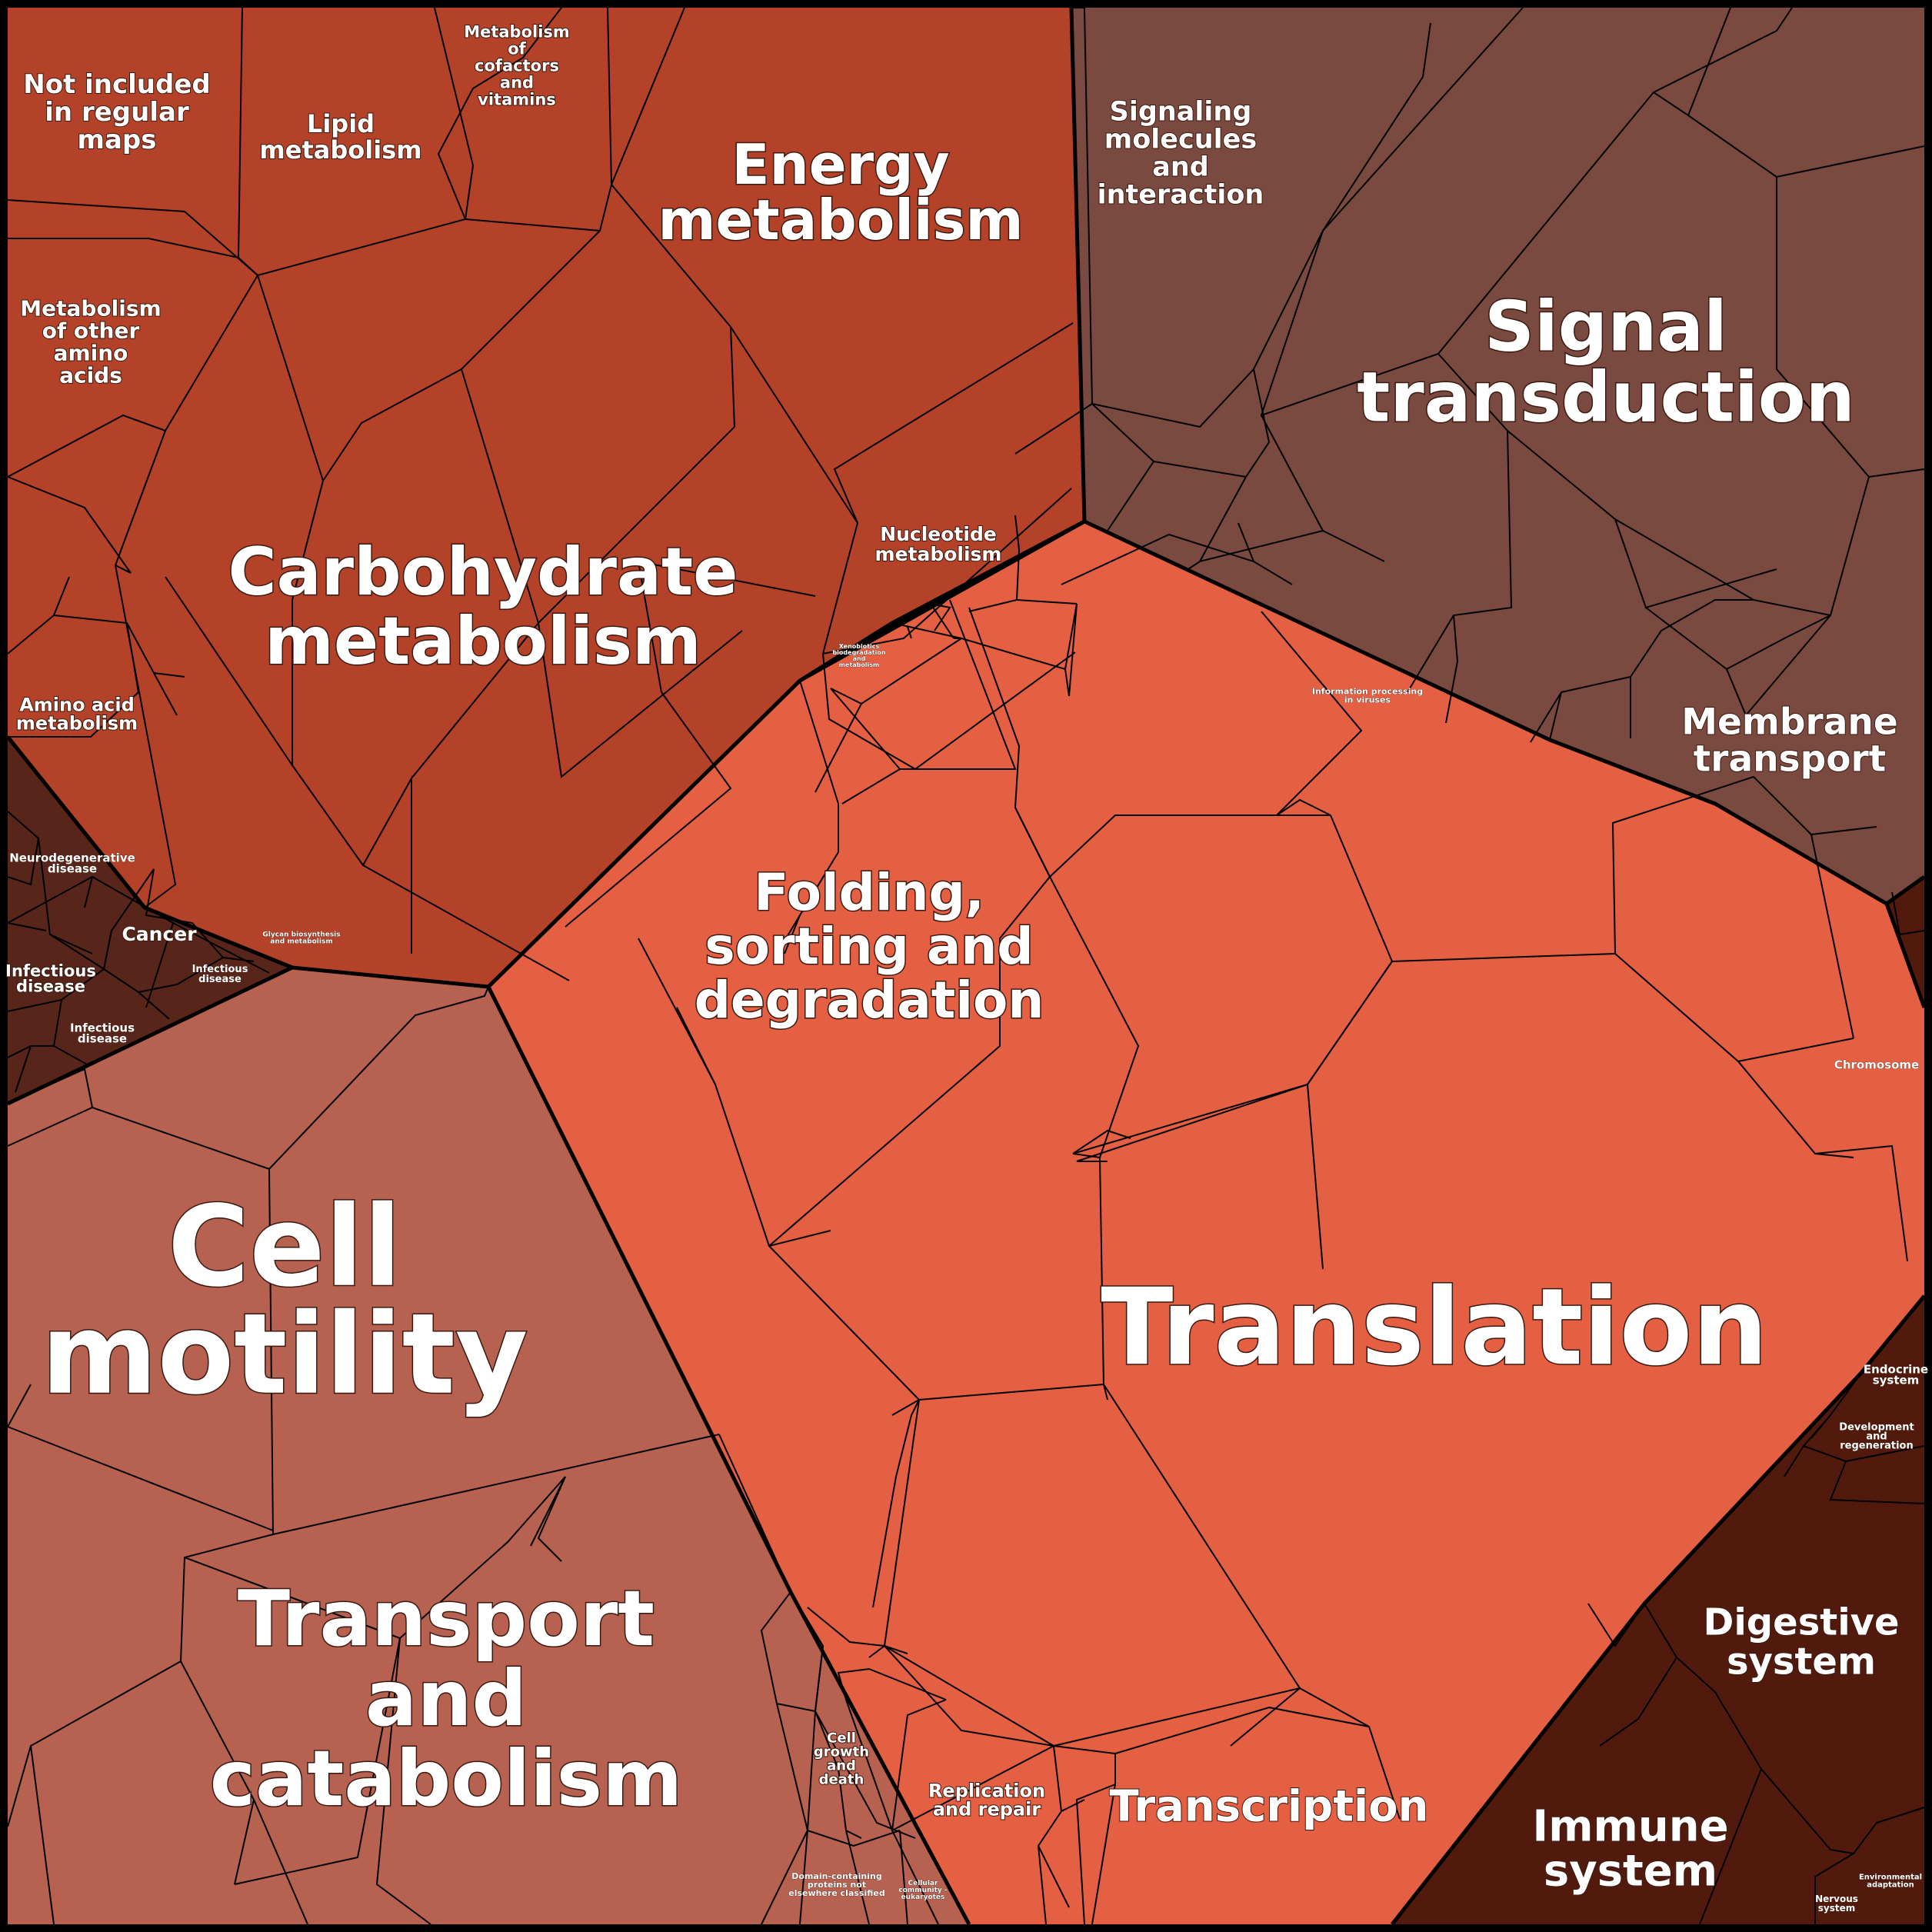 Image resolution: width=1932 pixels, height=1932 pixels. I want to click on label-line: Cancer, so click(159, 934).